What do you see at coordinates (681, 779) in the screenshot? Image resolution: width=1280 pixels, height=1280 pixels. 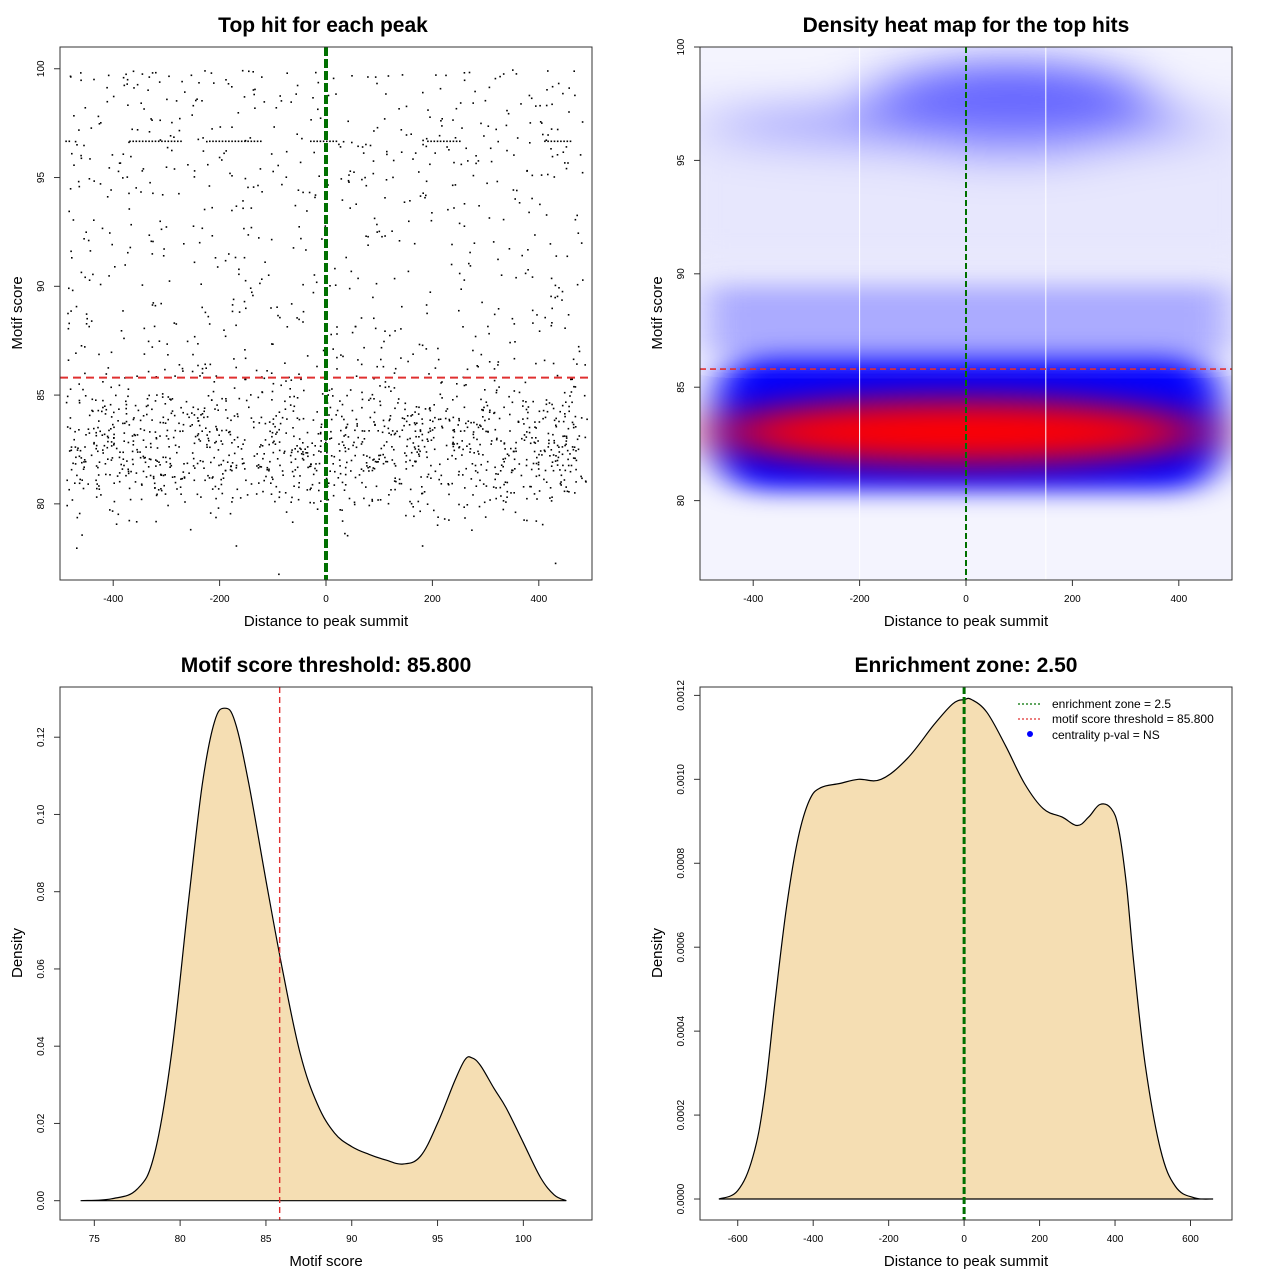 I see `y-tick-label: 0.0010` at bounding box center [681, 779].